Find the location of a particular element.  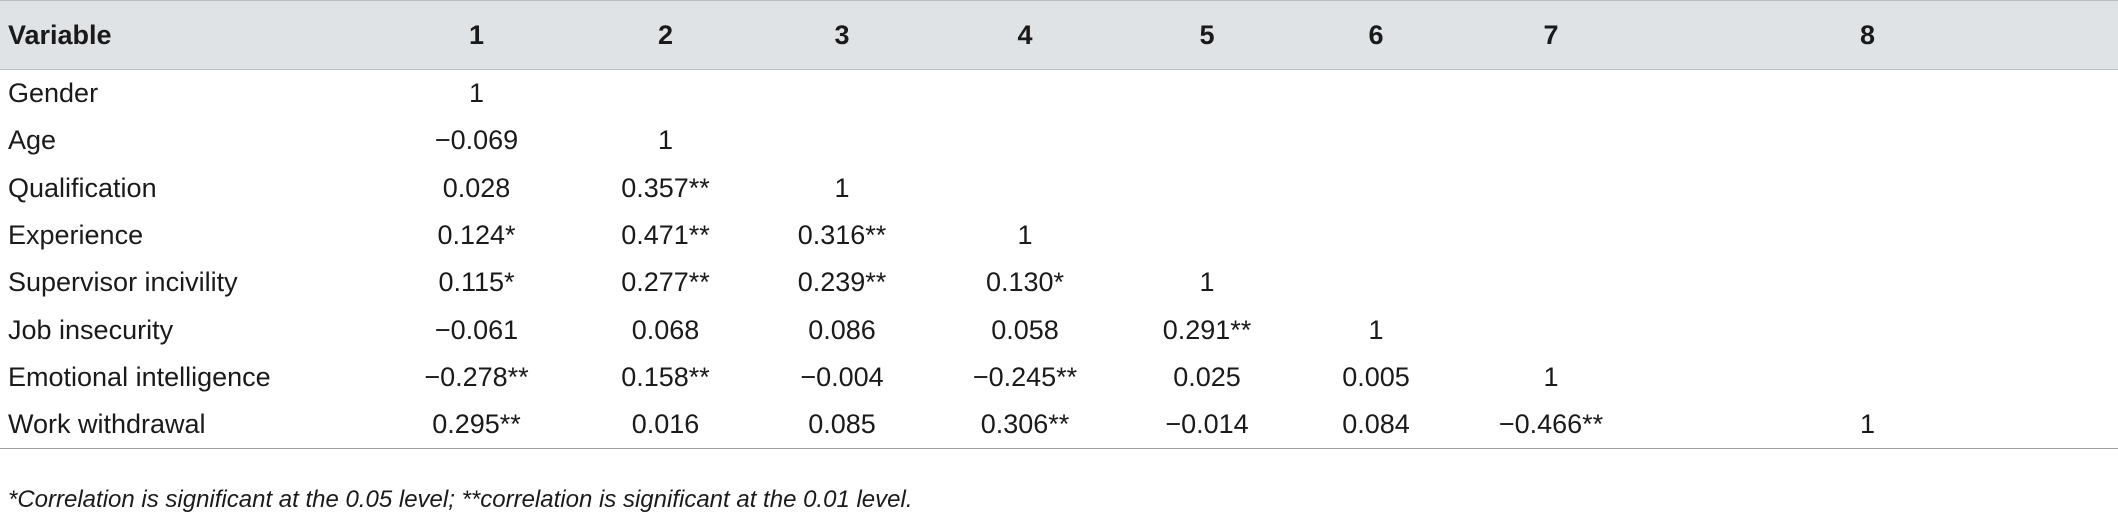

table-row: Gender 1 is located at coordinates (1059, 94).